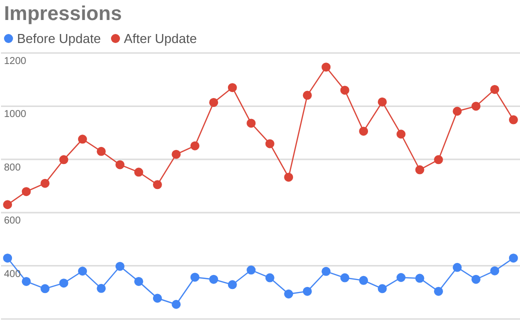  What do you see at coordinates (15, 114) in the screenshot?
I see `y-tick-label: 1000` at bounding box center [15, 114].